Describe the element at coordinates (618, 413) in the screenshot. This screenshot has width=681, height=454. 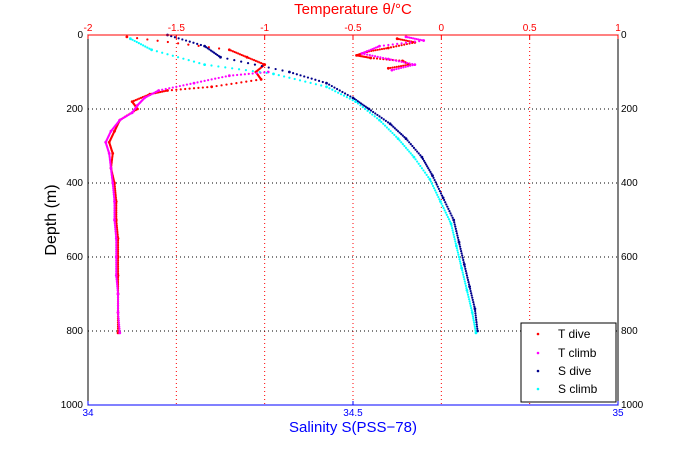
I see `salinity-tick-label: 35` at that location.